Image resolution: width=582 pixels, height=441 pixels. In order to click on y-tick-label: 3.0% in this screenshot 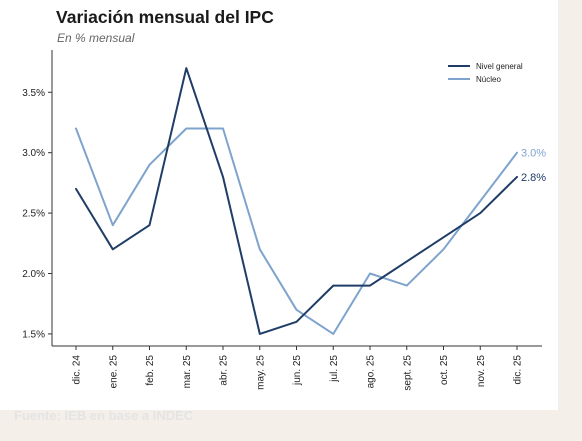, I will do `click(33, 153)`.